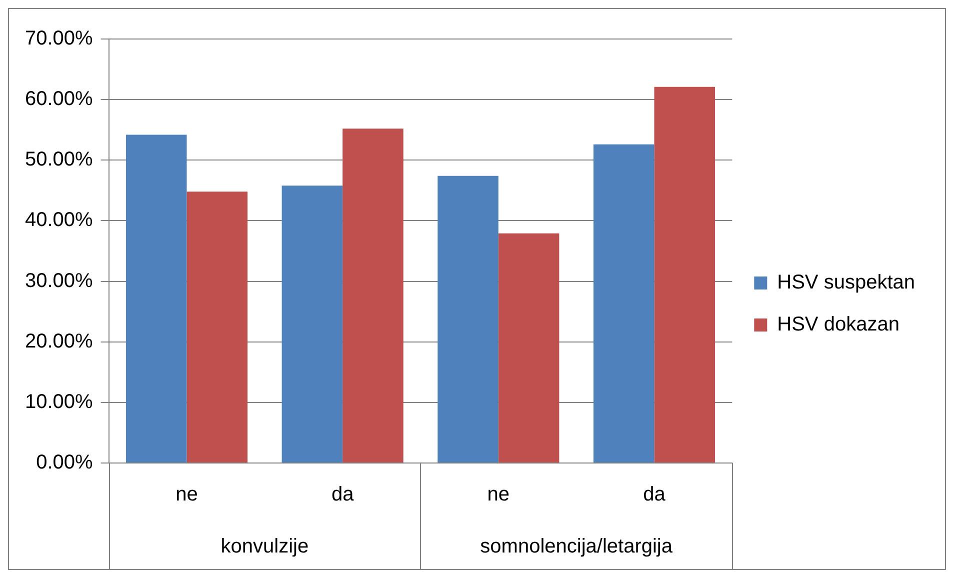 The height and width of the screenshot is (578, 954). What do you see at coordinates (59, 99) in the screenshot?
I see `y-tick-label: 60.00%` at bounding box center [59, 99].